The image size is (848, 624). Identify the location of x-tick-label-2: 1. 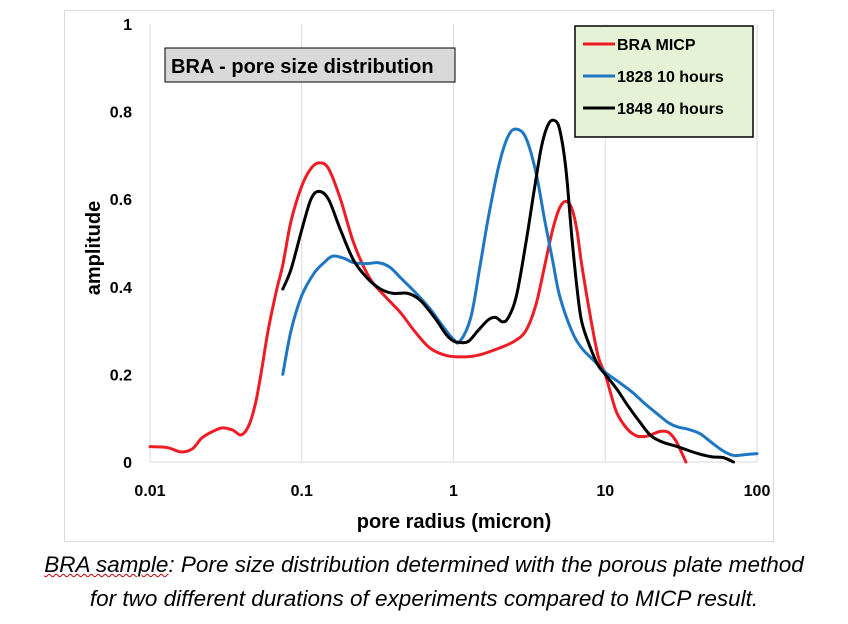
(453, 491).